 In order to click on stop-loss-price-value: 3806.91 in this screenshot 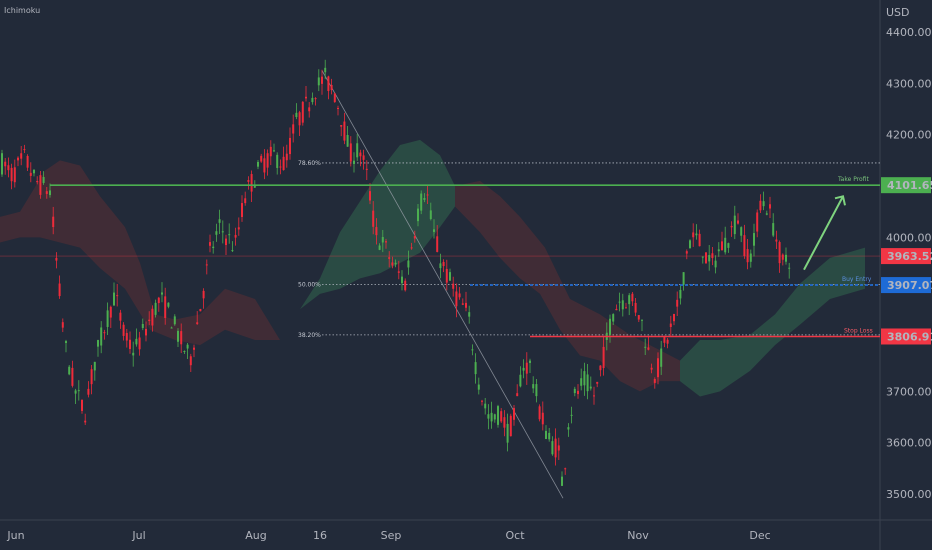, I will do `click(909, 336)`.